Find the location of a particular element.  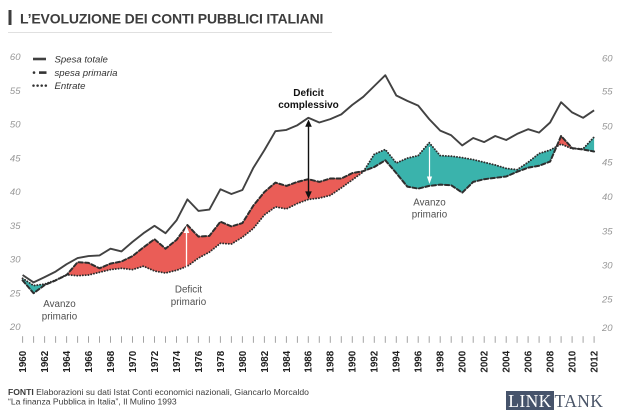

svg-text: 1996 is located at coordinates (419, 361).